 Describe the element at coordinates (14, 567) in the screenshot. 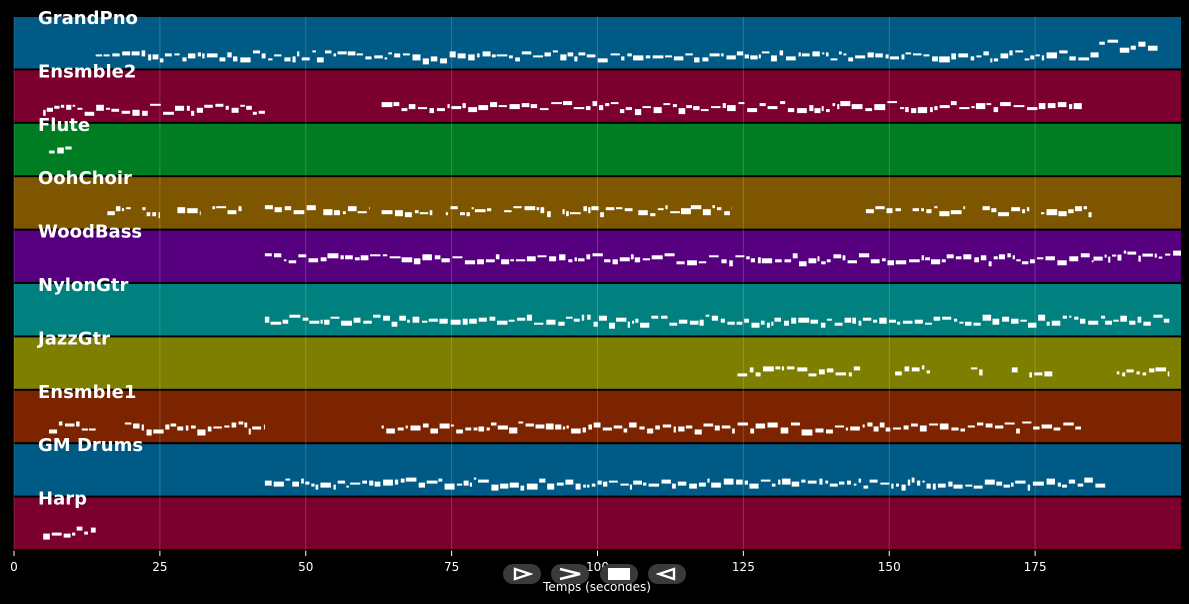

I see `tick-label: 0` at that location.